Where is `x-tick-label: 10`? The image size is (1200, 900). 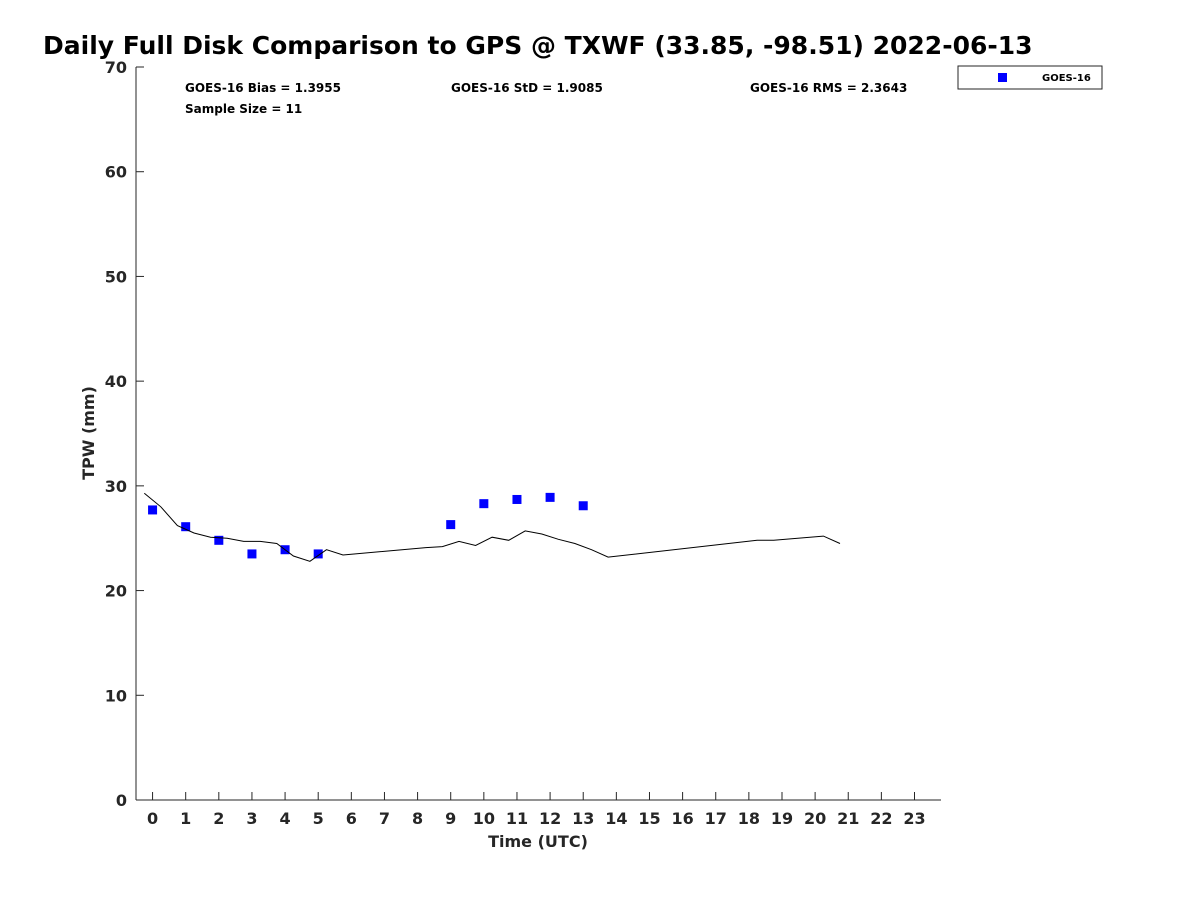 x-tick-label: 10 is located at coordinates (484, 818).